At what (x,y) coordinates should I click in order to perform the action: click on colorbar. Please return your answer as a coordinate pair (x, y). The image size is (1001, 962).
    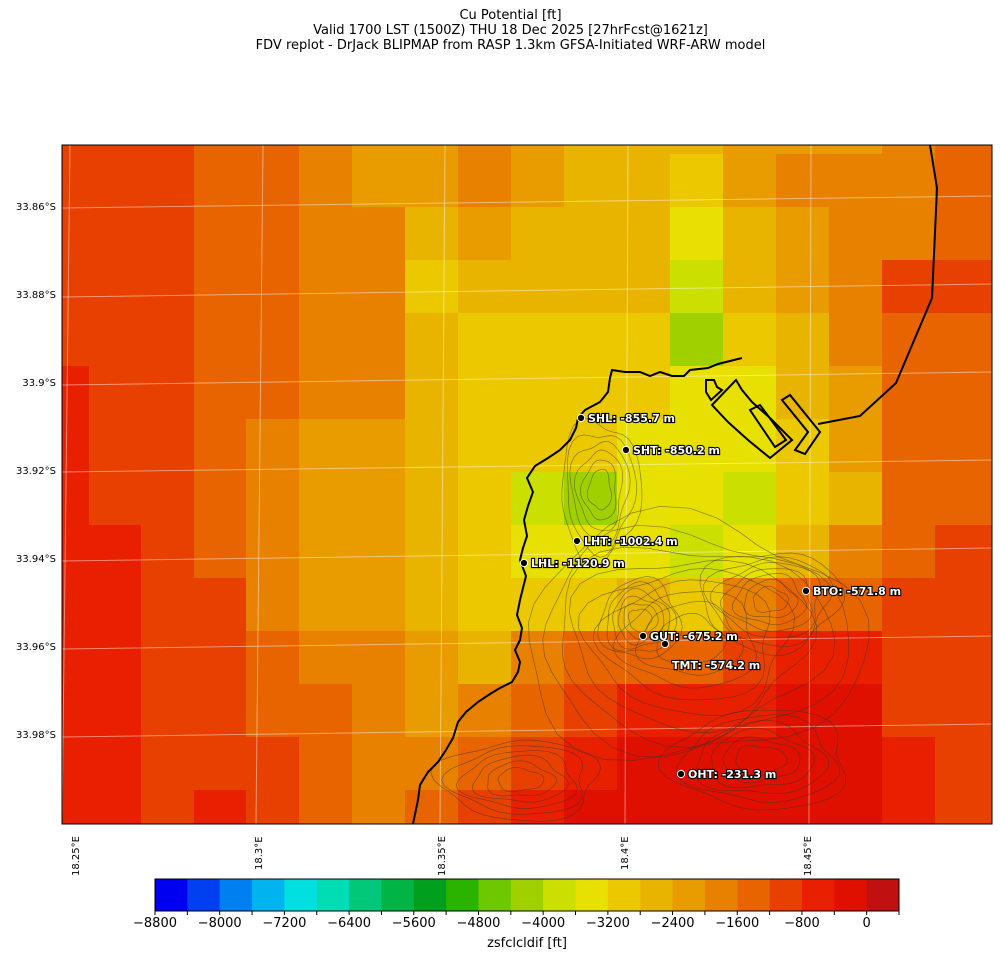
    Looking at the image, I should click on (527, 896).